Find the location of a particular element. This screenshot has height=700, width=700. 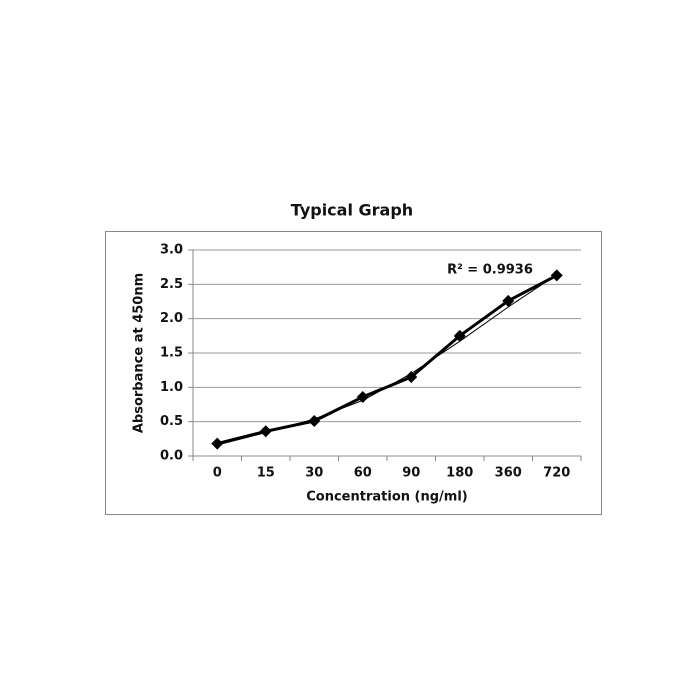

x-tick-label: 0 is located at coordinates (217, 473).